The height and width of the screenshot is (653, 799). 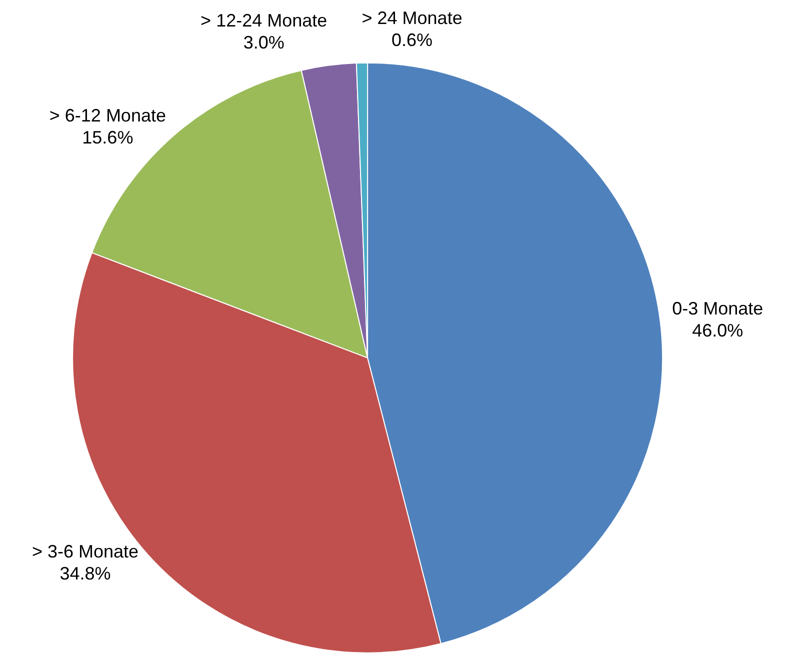 What do you see at coordinates (412, 18) in the screenshot?
I see `slice-label: > 24 Monate` at bounding box center [412, 18].